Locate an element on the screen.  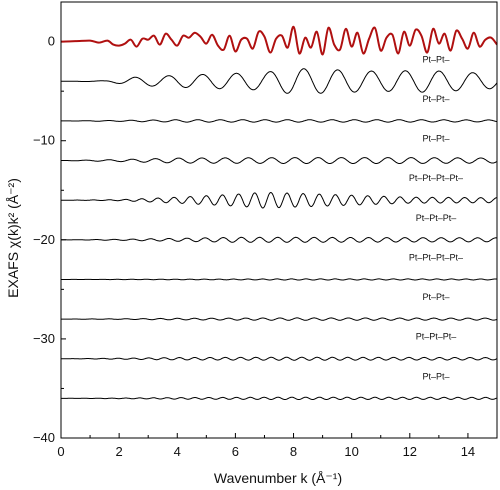
x-tick-label: 4 is located at coordinates (177, 451).